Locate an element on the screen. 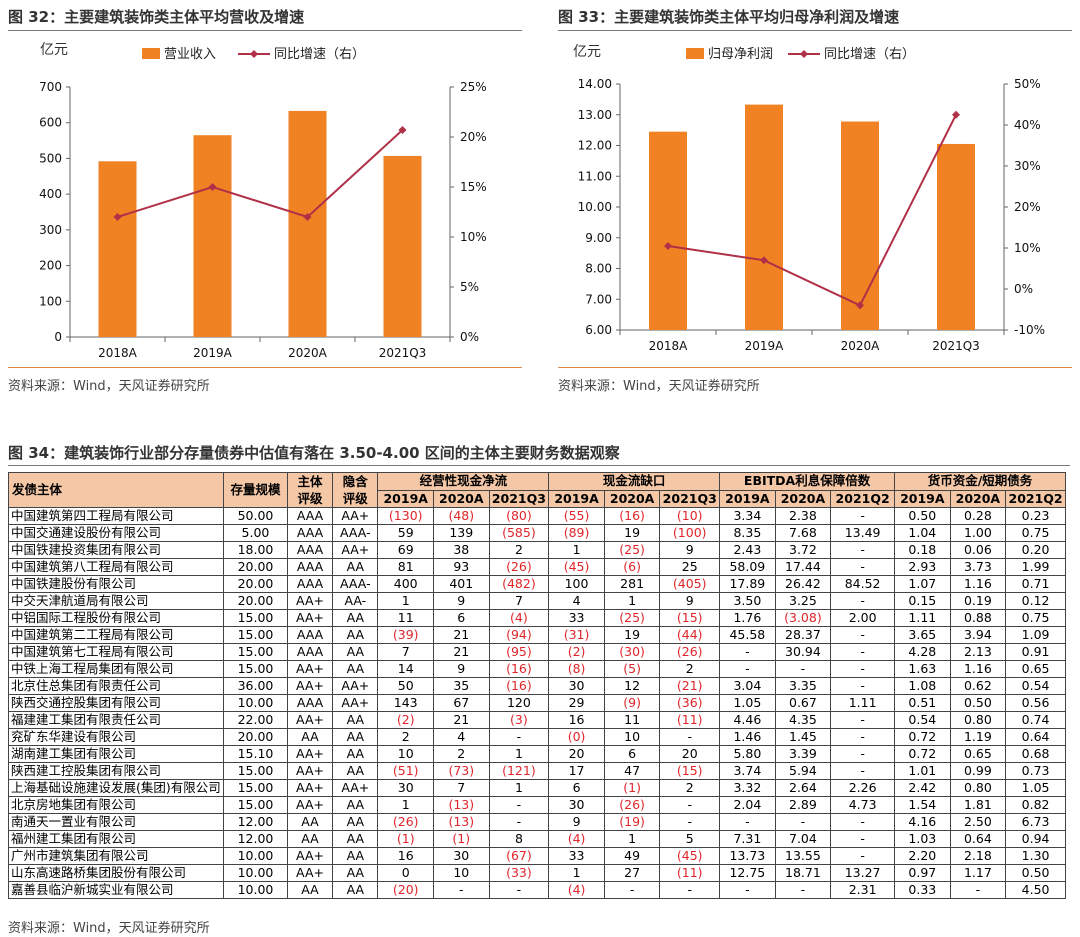 This screenshot has height=937, width=1080. subcol-3-2: 2021Q2 is located at coordinates (1035, 498).